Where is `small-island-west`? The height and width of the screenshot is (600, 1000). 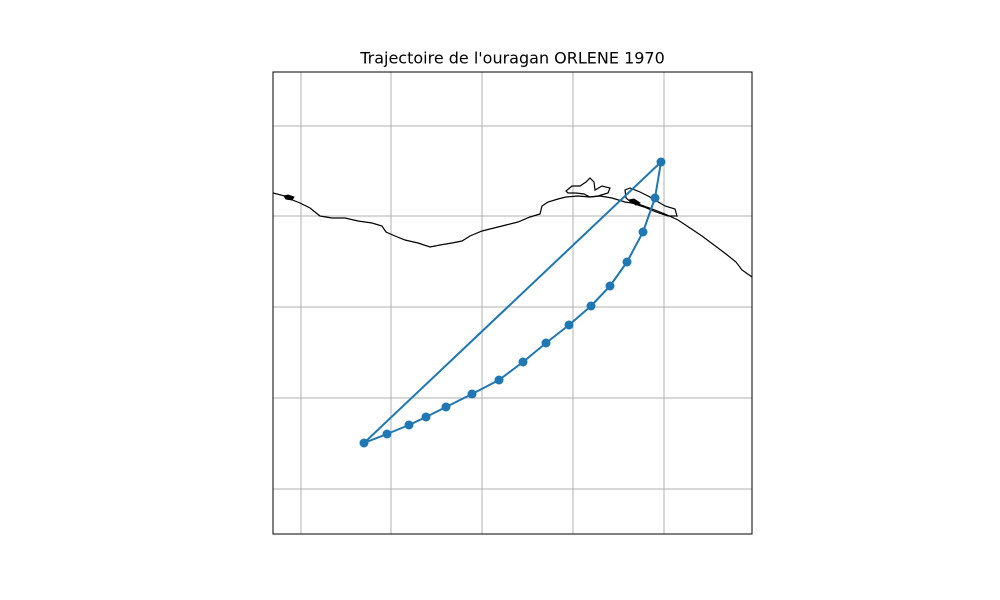 small-island-west is located at coordinates (289, 197).